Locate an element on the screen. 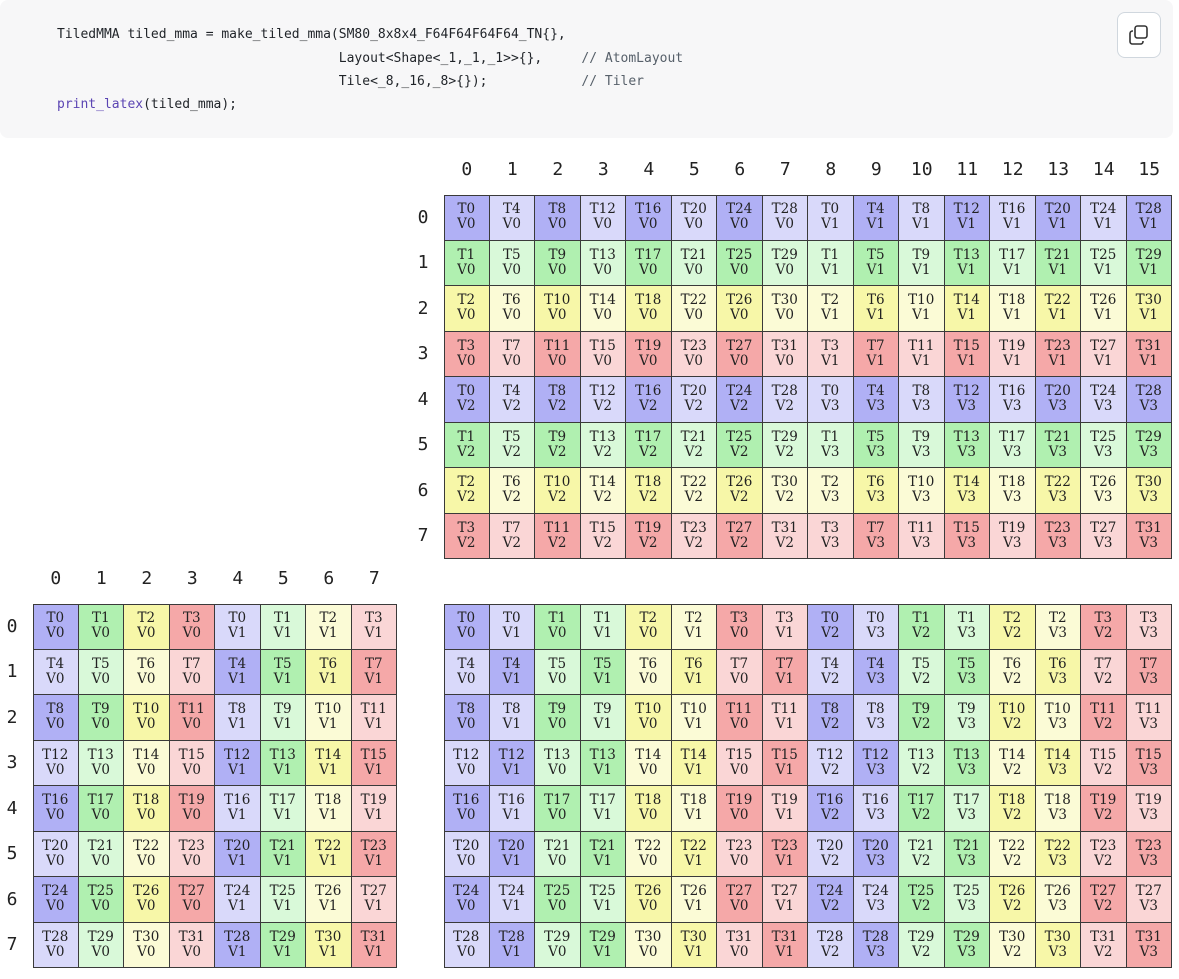  thread-label: T15 is located at coordinates (966, 527).